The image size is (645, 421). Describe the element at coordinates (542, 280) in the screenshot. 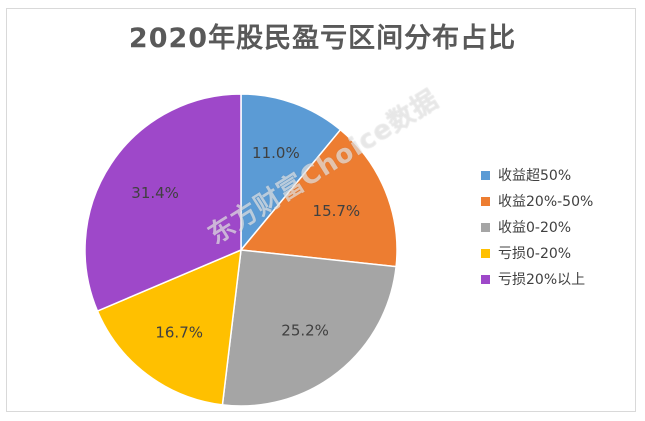

I see `legend-label-5: 亏损20%以上` at that location.